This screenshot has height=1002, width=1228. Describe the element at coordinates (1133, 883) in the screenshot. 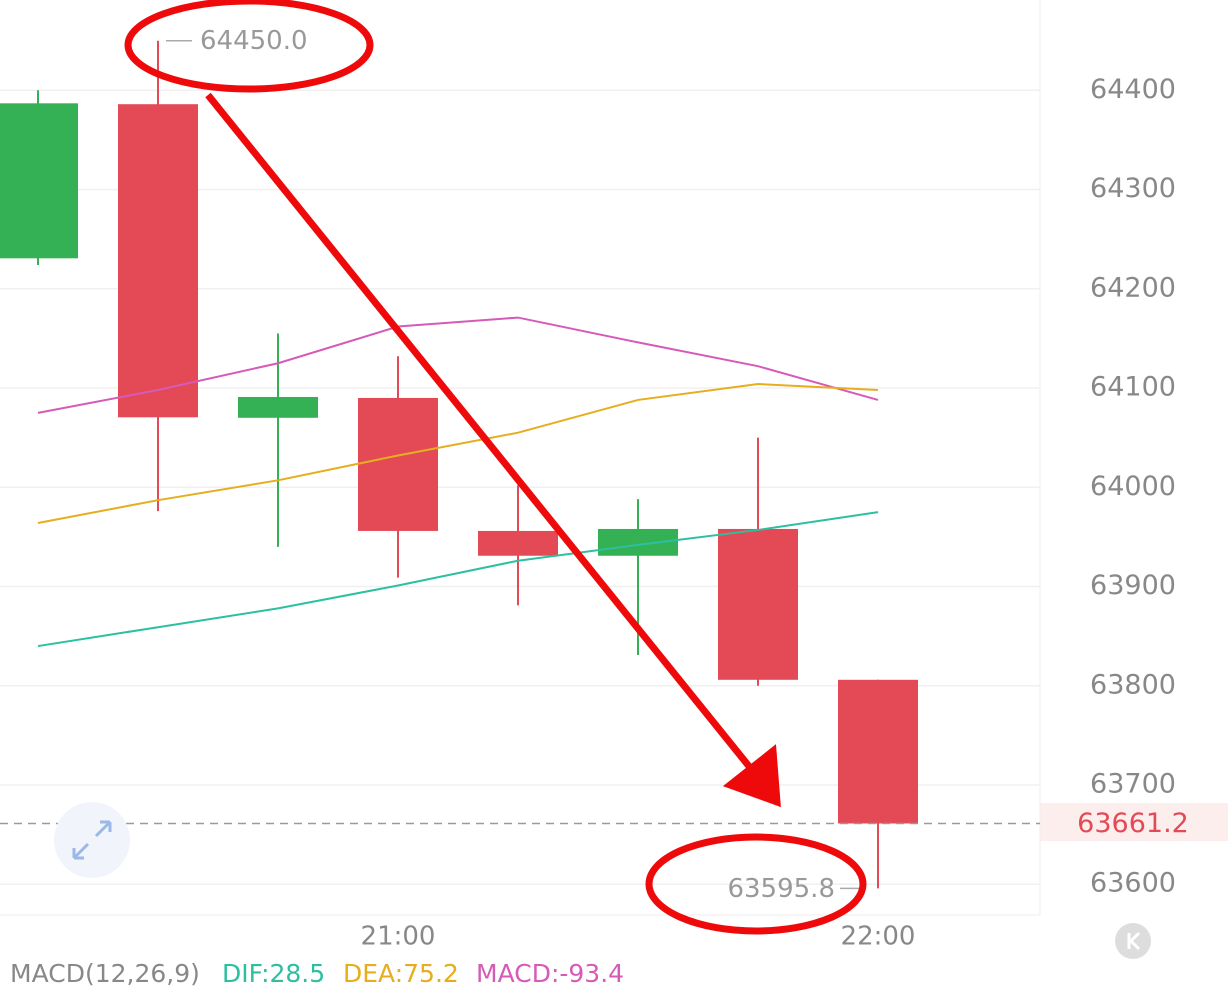

I see `y-tick-label: 63600` at that location.